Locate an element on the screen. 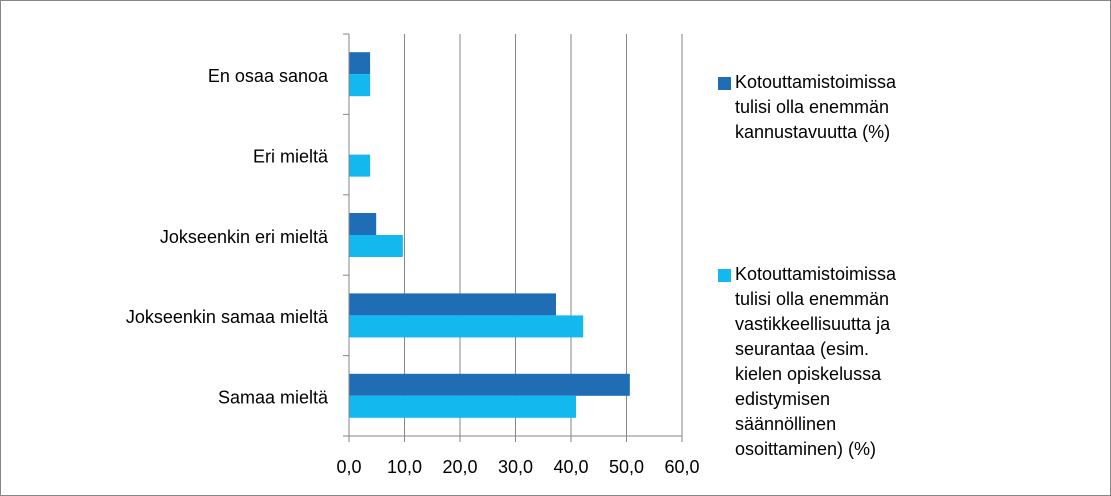  x-tick-label: 0,0 is located at coordinates (348, 467).